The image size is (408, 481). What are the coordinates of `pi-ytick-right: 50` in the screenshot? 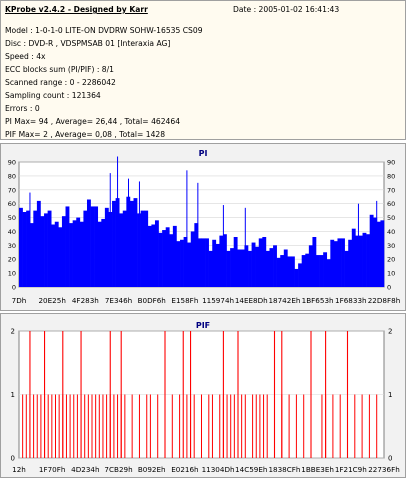 It's located at (391, 218).